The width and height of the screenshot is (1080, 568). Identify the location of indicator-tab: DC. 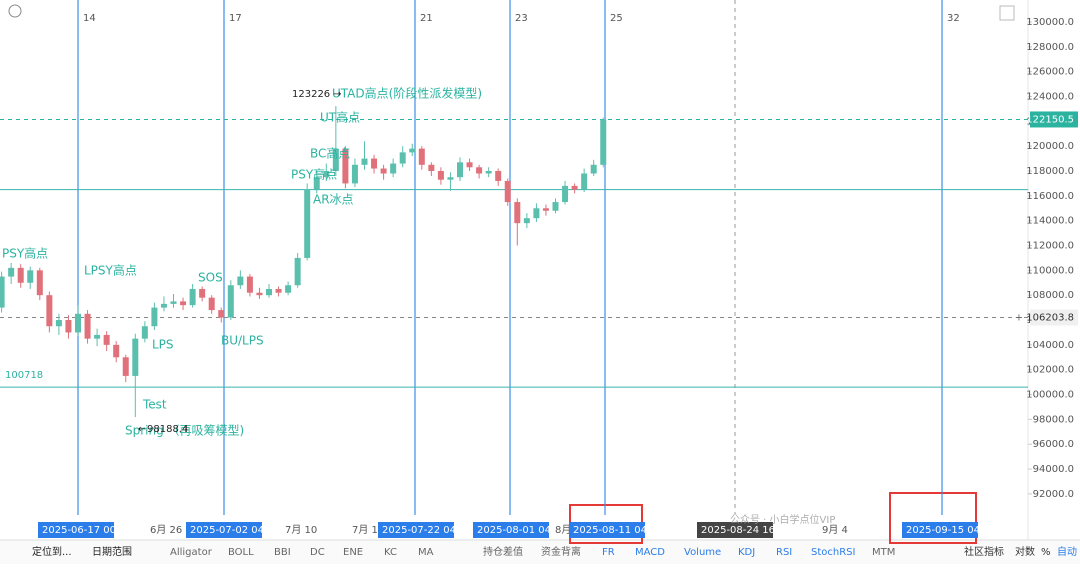
(317, 552).